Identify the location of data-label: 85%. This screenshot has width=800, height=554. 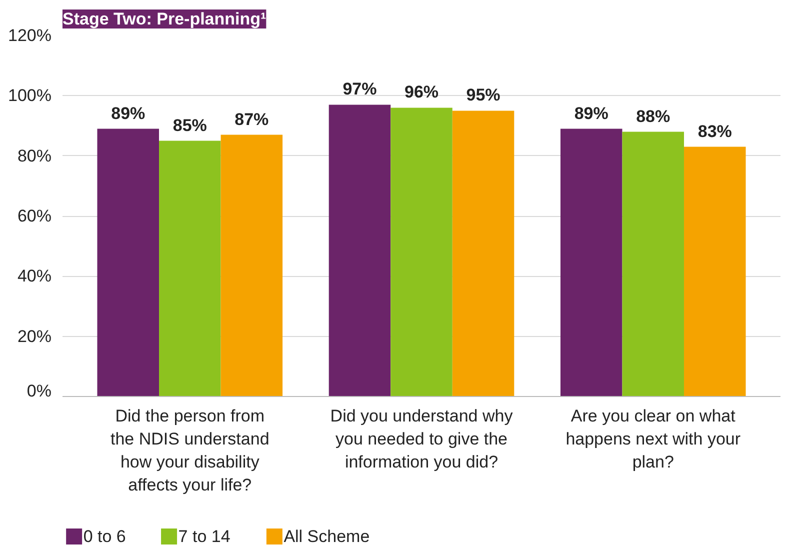
(189, 125).